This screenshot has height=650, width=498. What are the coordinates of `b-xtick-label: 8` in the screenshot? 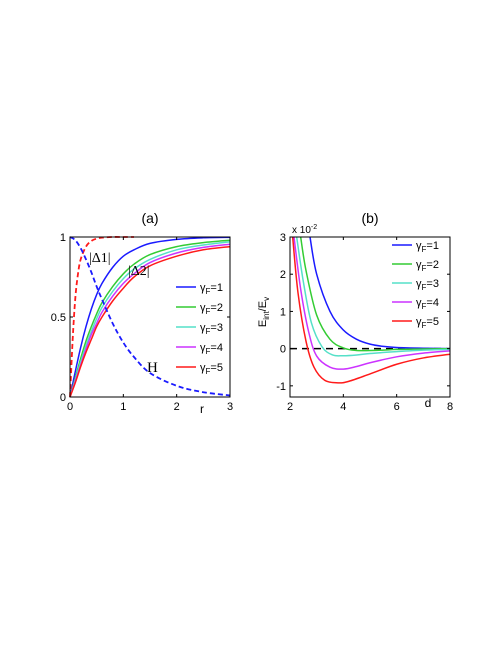 It's located at (450, 407).